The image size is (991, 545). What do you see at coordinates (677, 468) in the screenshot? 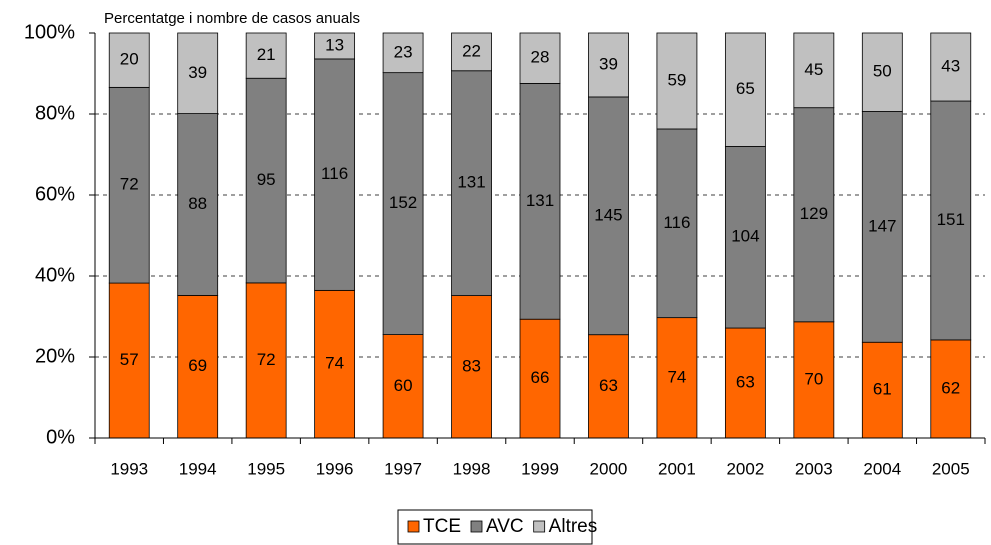
I see `x-tick-label: 2001` at bounding box center [677, 468].